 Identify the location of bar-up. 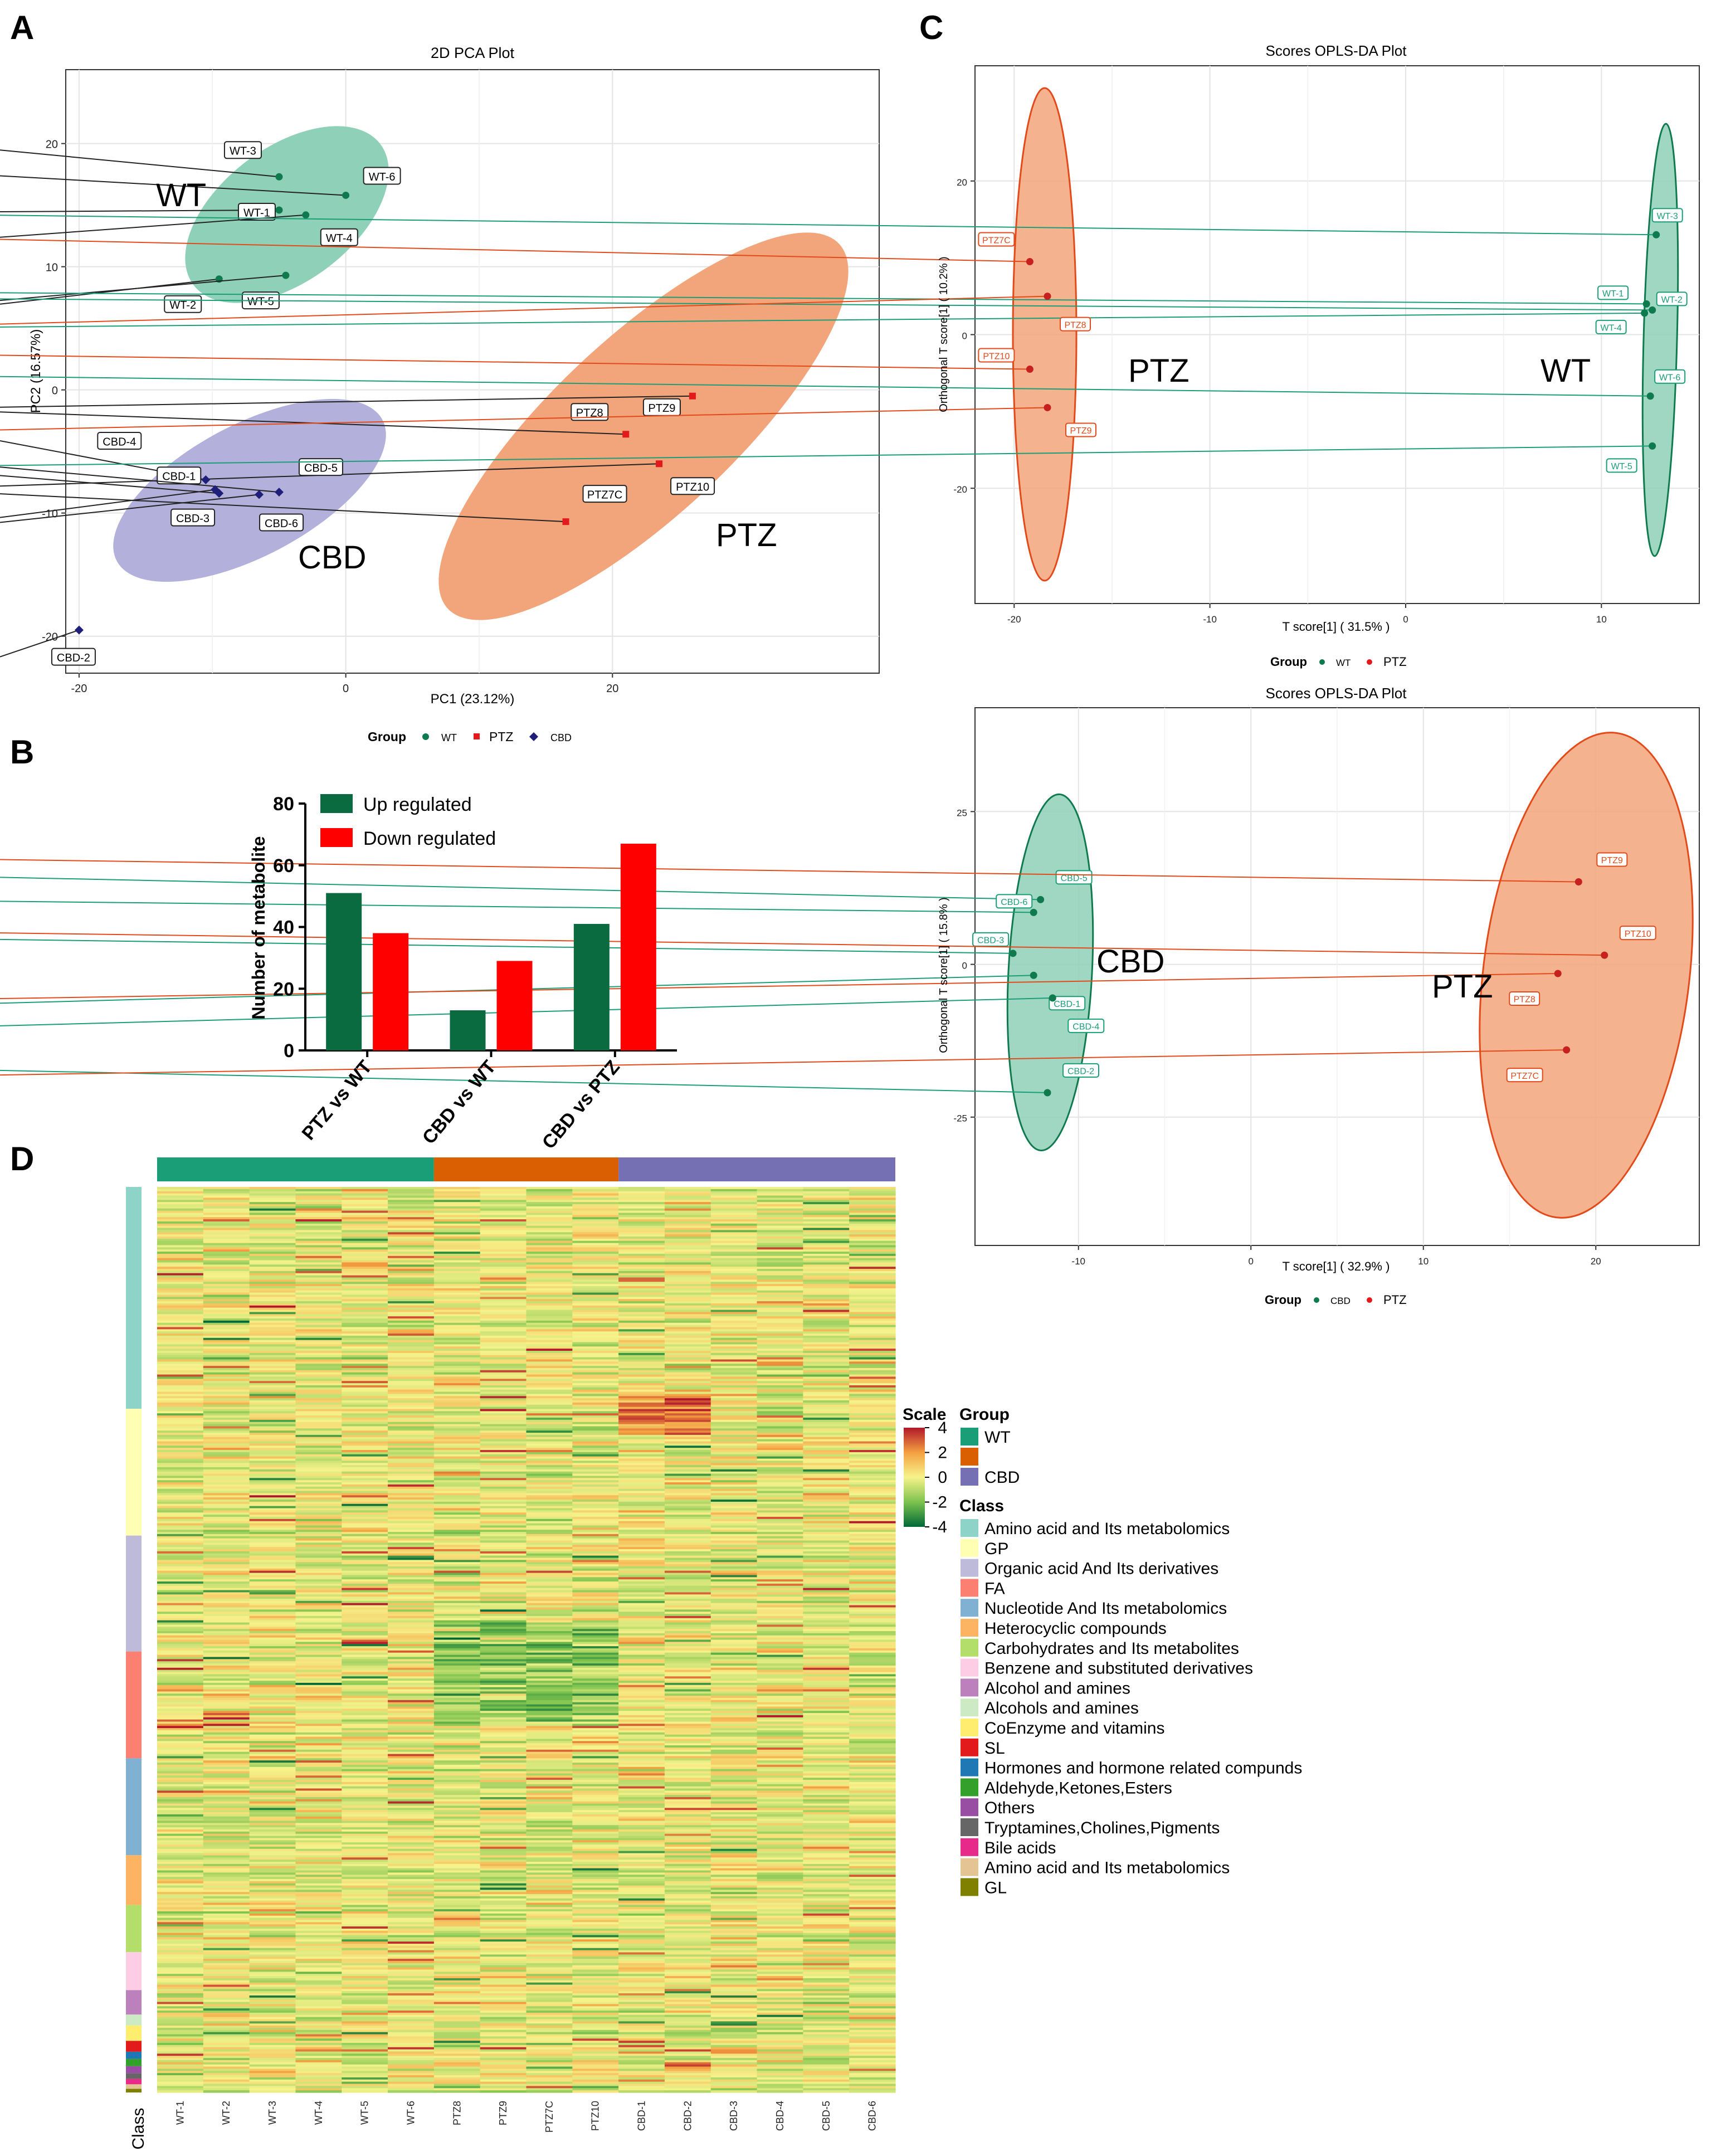
(344, 971).